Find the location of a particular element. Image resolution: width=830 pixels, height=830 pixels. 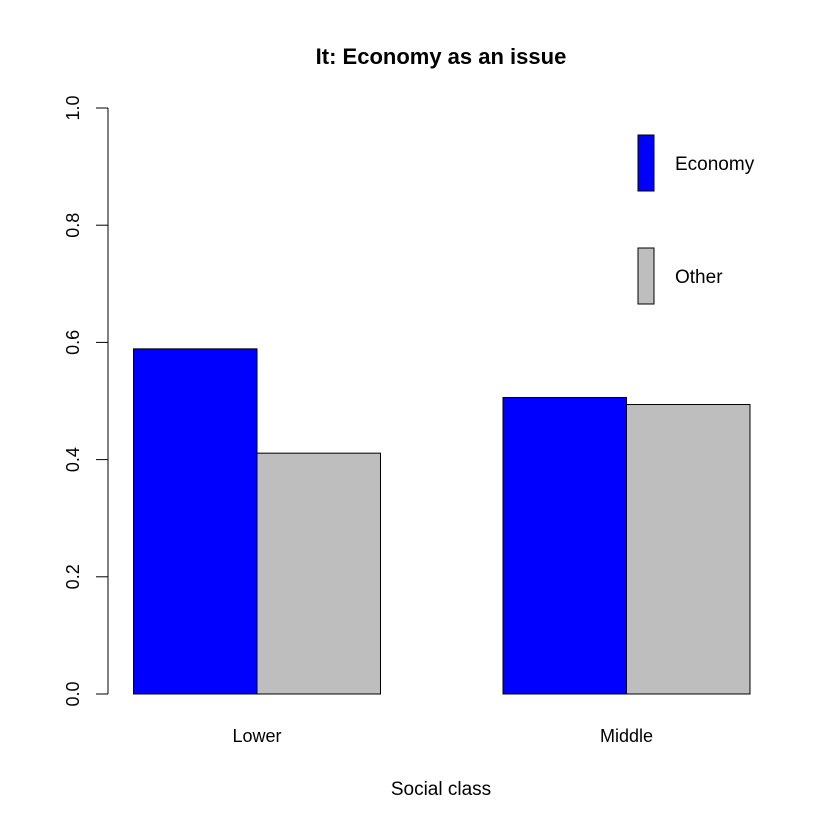

x-axis-label: Social class is located at coordinates (441, 789).